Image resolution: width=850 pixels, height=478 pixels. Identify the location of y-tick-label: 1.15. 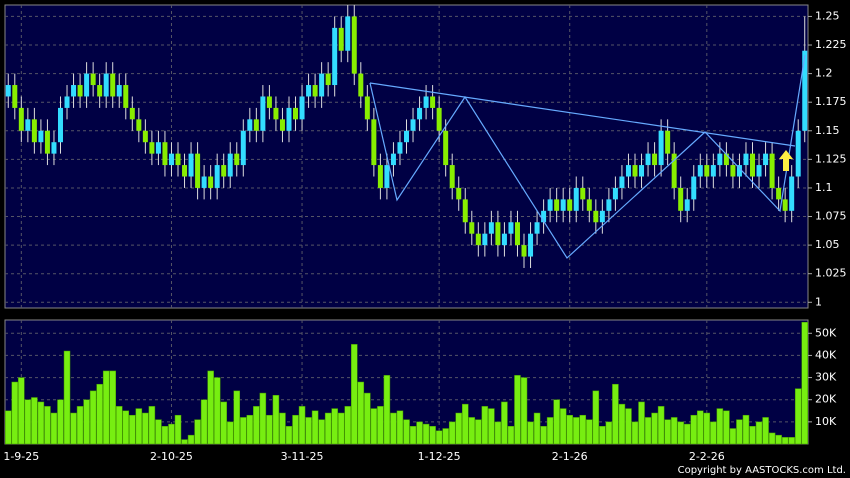
(827, 130).